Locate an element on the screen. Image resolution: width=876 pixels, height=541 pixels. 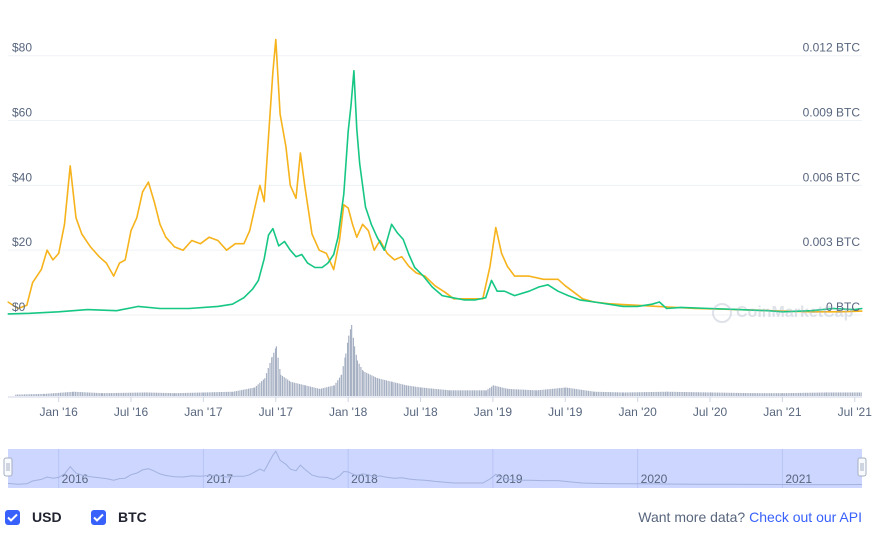
navigator-year-label: 2021 is located at coordinates (798, 479).